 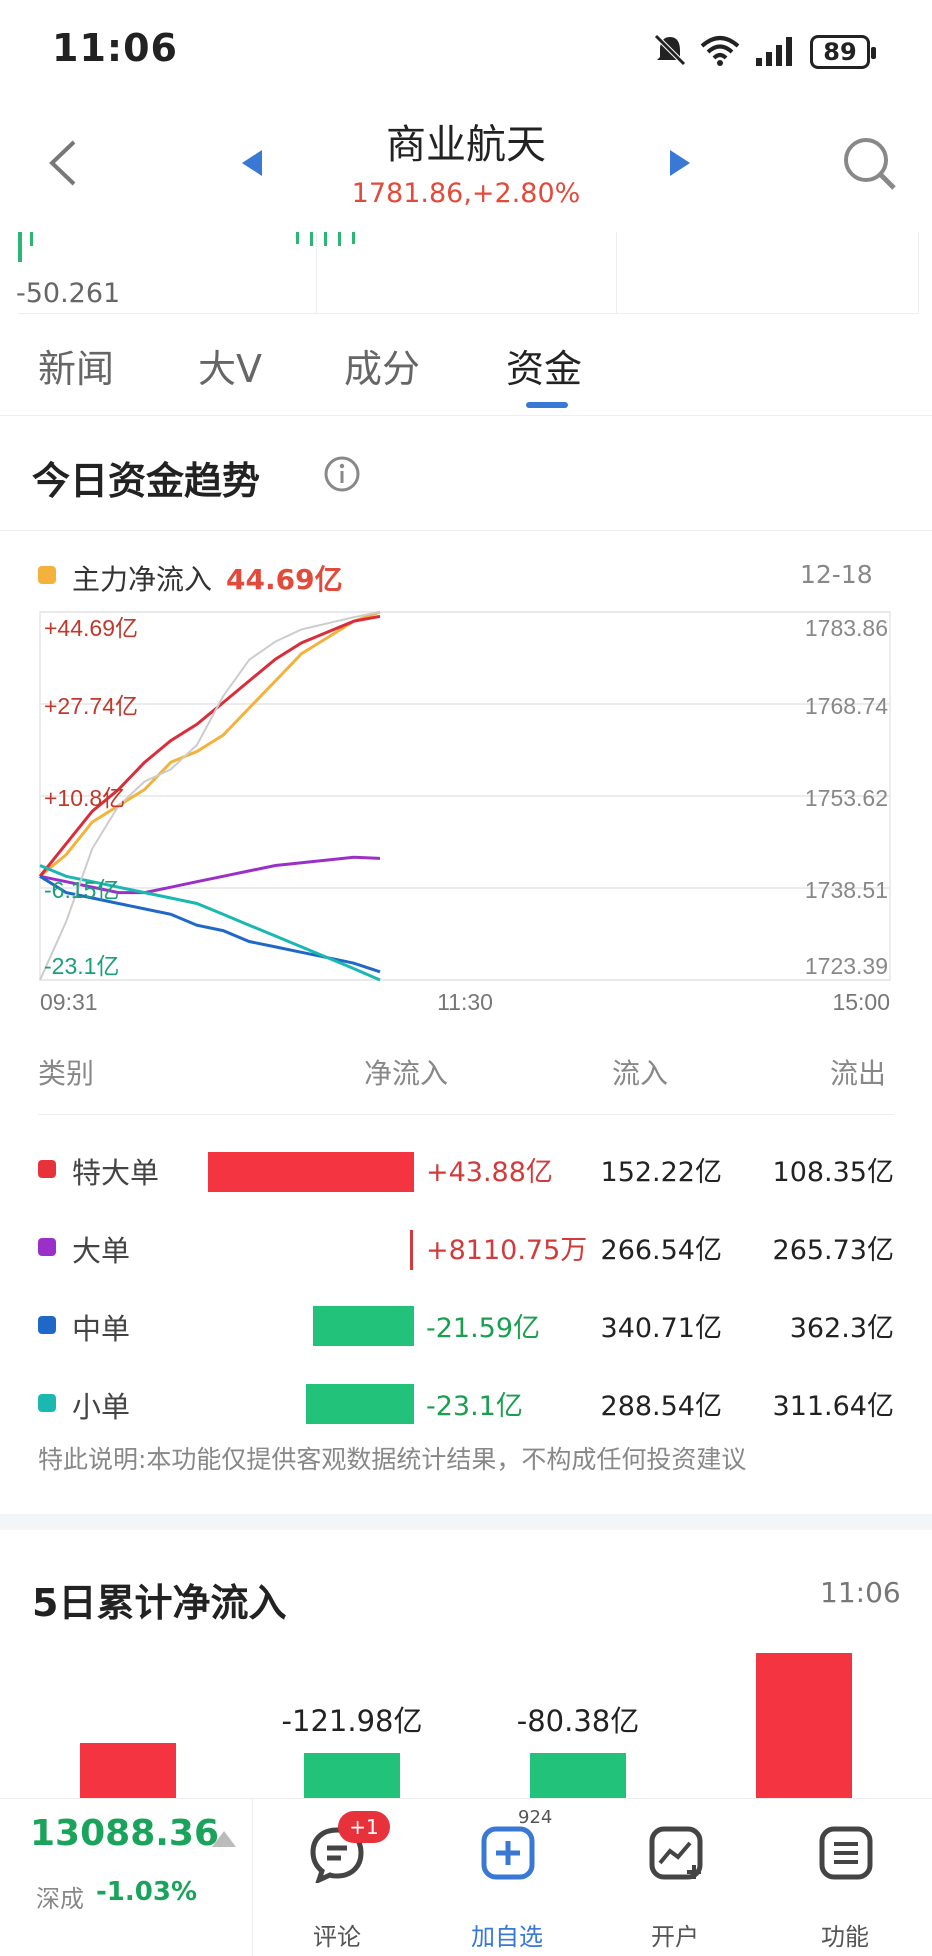 I want to click on page-title: 商业航天, so click(x=466, y=145).